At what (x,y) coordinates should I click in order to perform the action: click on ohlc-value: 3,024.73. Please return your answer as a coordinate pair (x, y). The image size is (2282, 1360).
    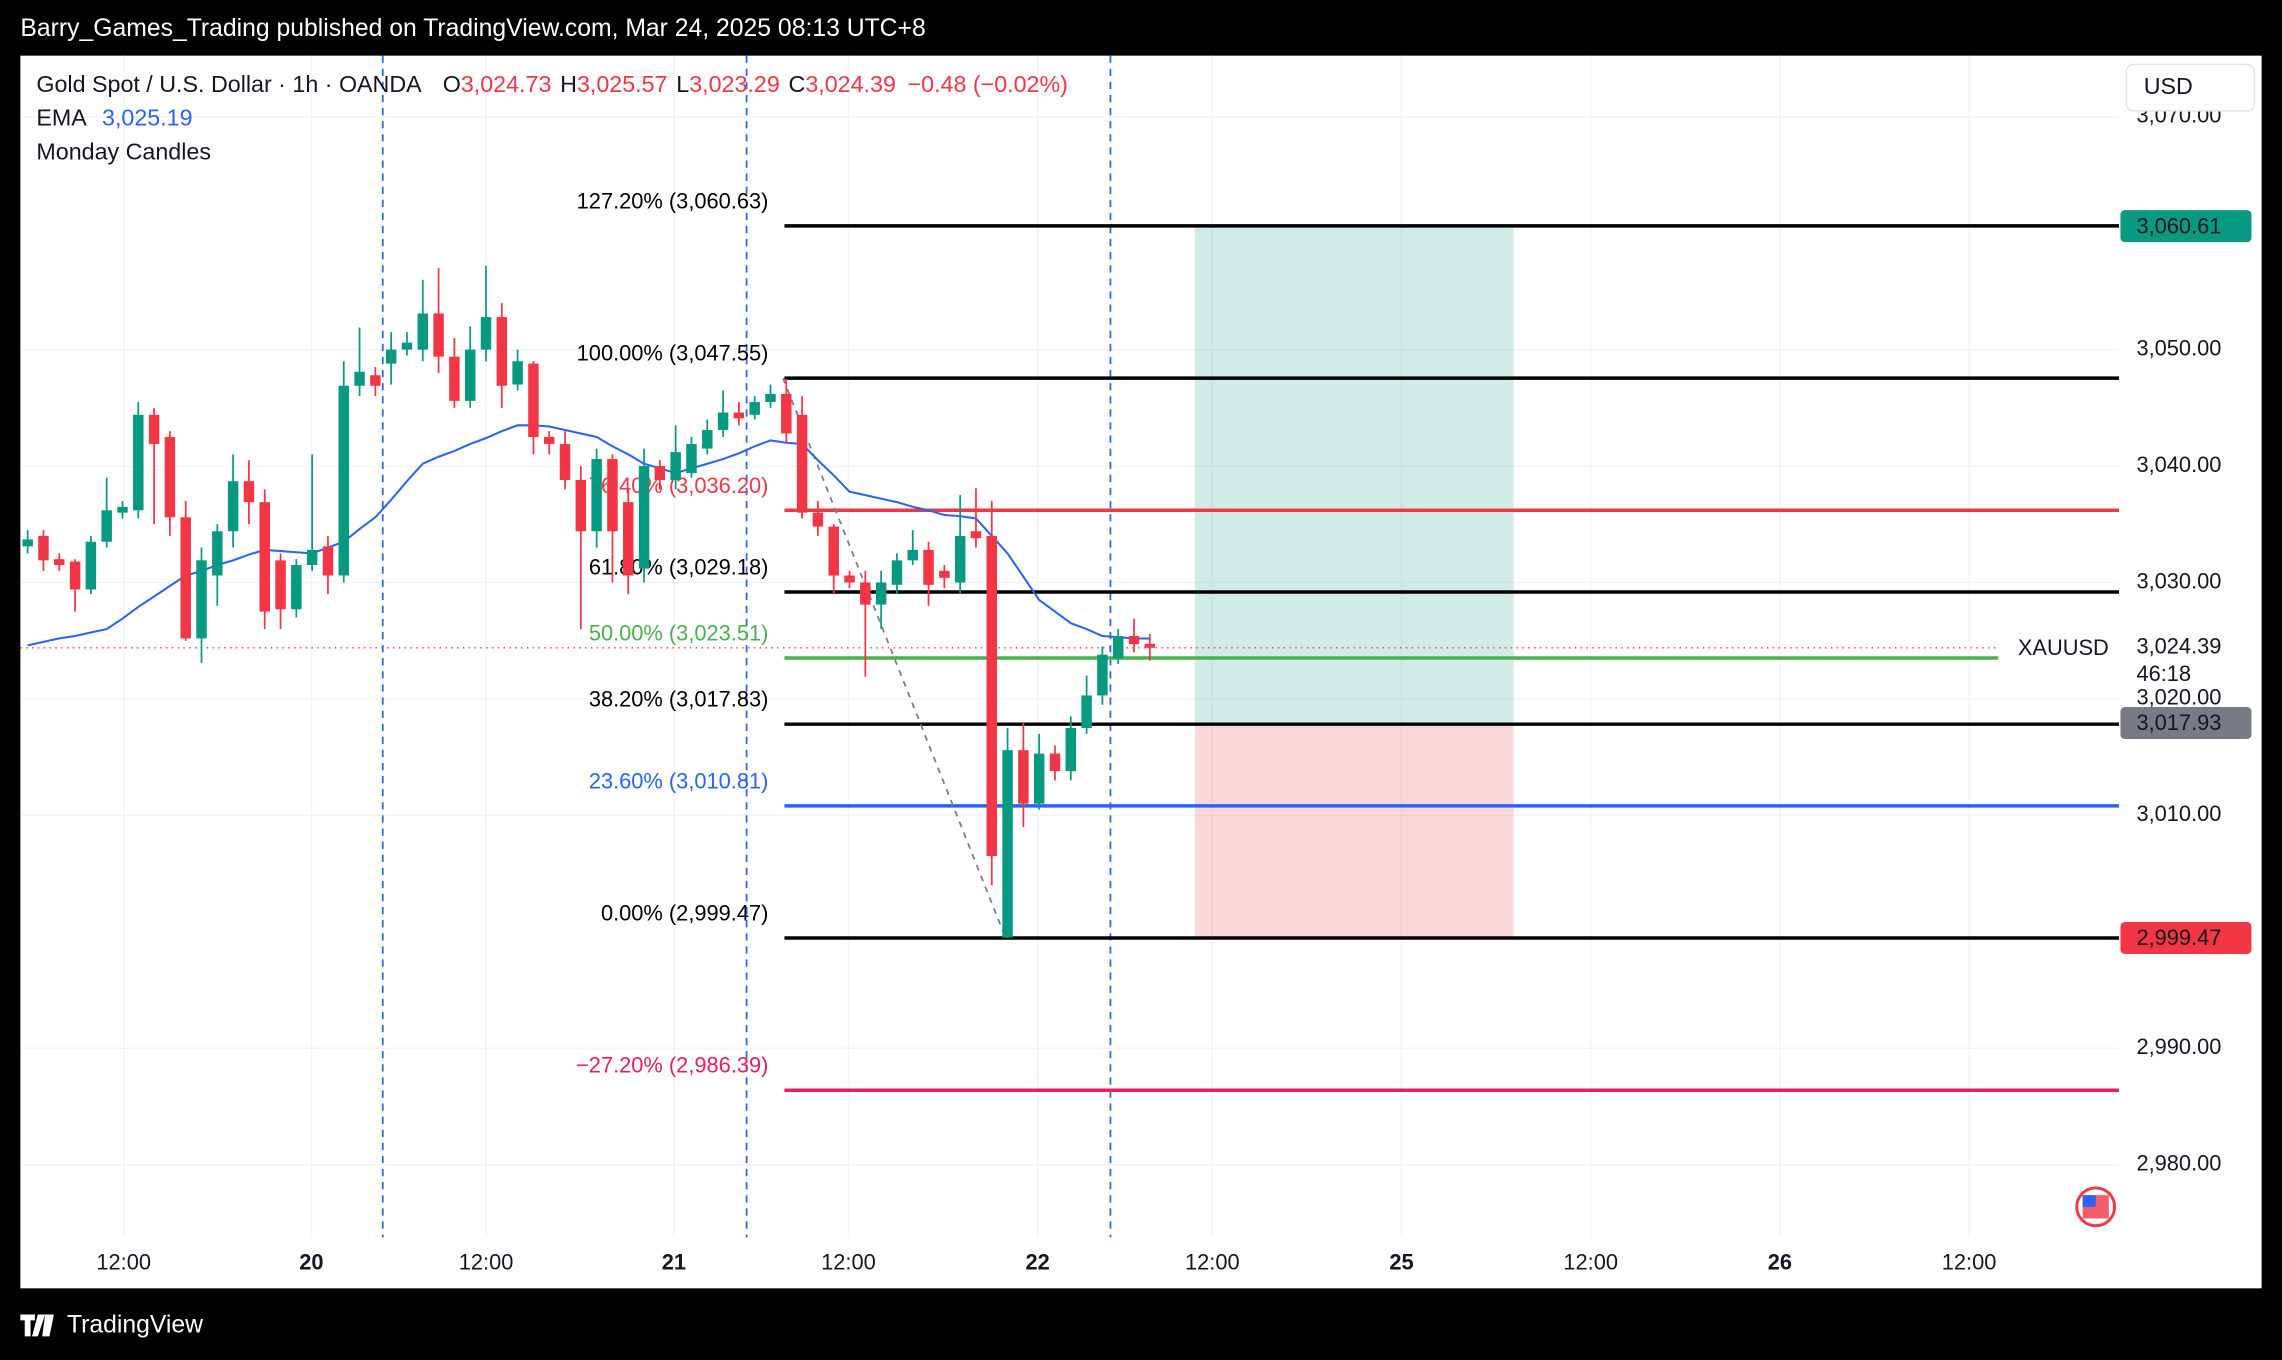
    Looking at the image, I should click on (506, 84).